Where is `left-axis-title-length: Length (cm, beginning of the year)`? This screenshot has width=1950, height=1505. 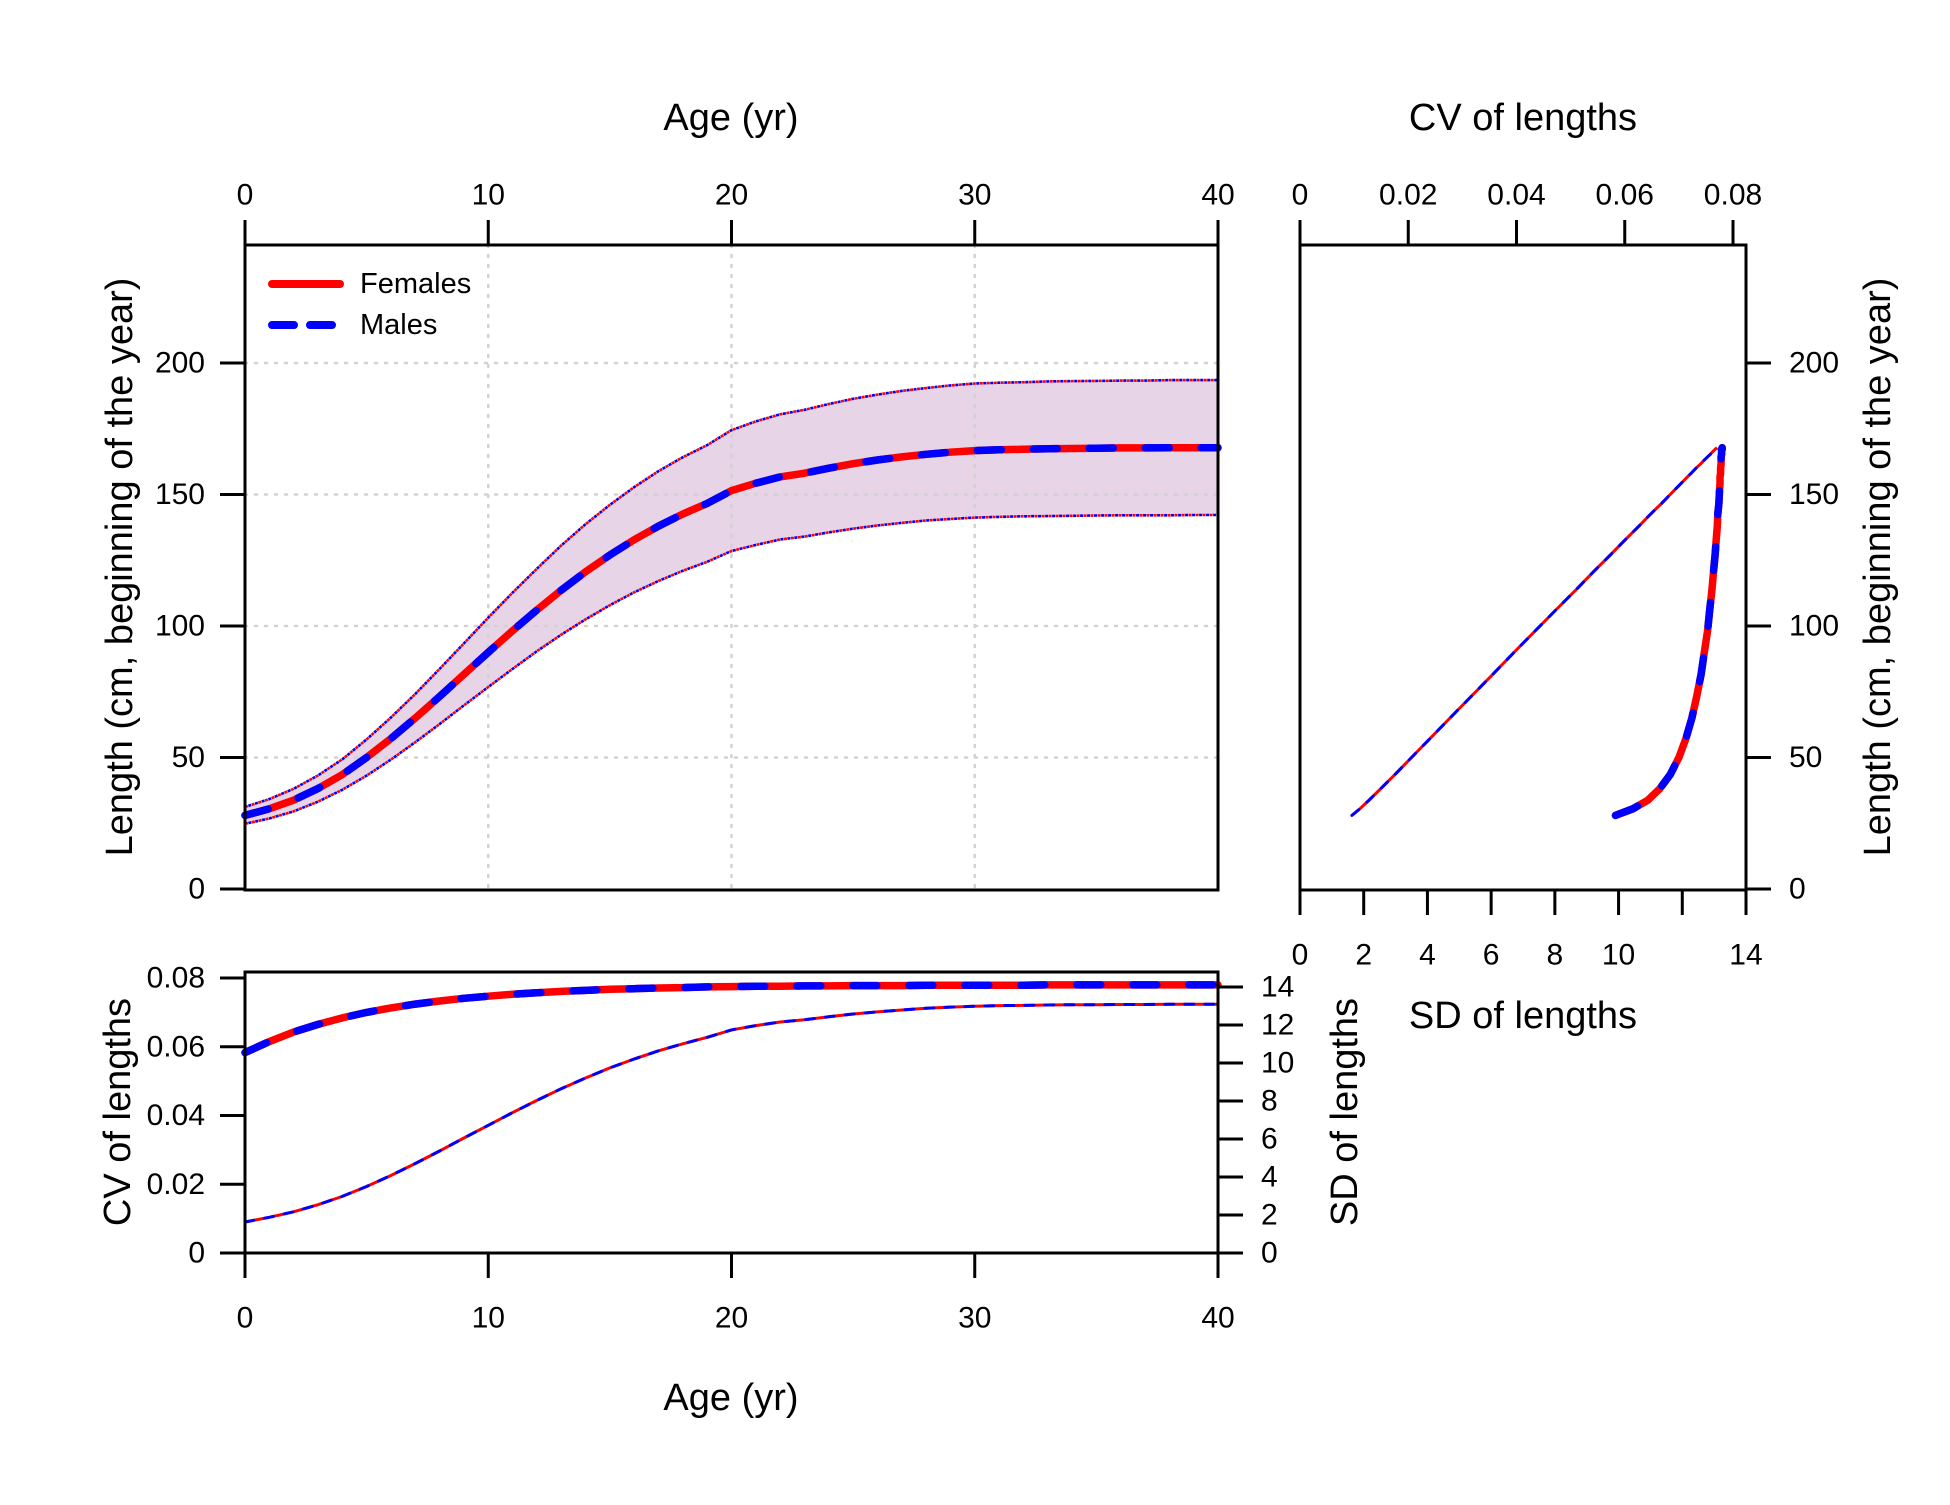 left-axis-title-length: Length (cm, beginning of the year) is located at coordinates (120, 567).